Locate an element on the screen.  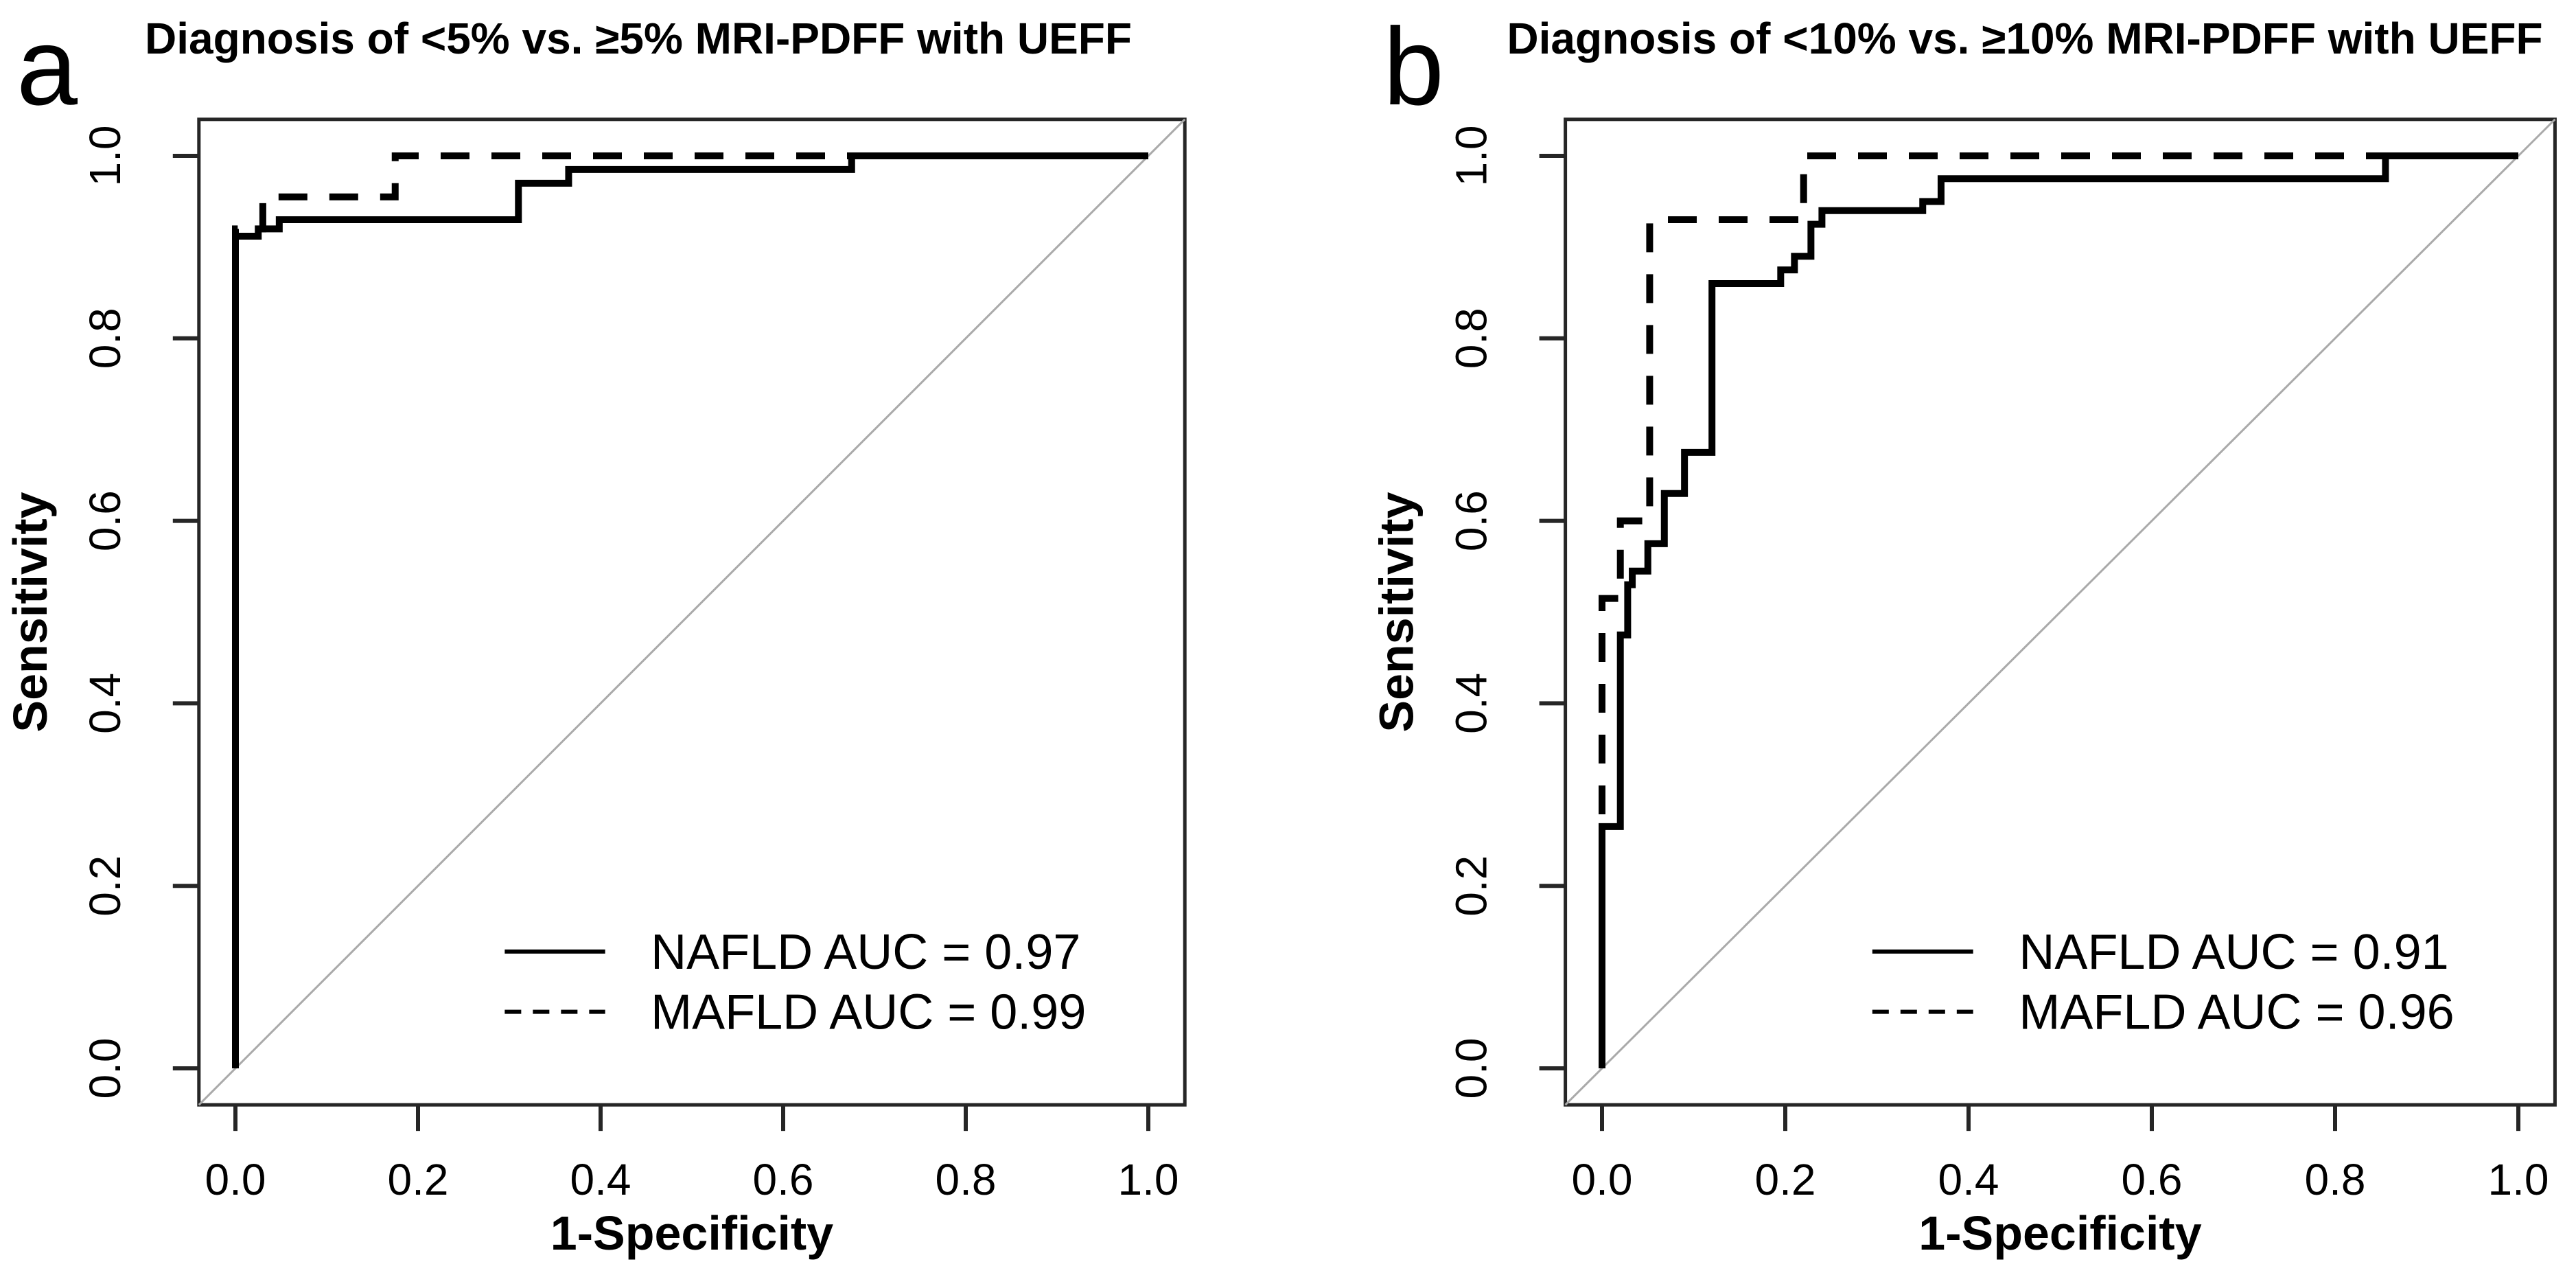
y-tick-label-a: 0.6 is located at coordinates (105, 520).